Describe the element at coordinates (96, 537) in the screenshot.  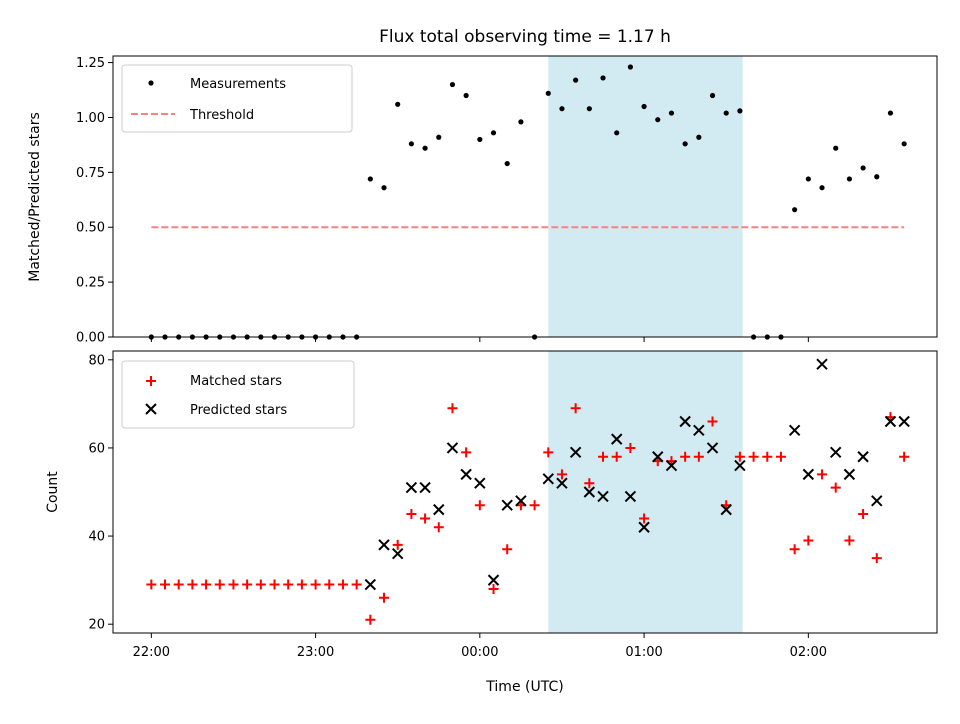
I see `bottom-y-tick-label: 40` at that location.